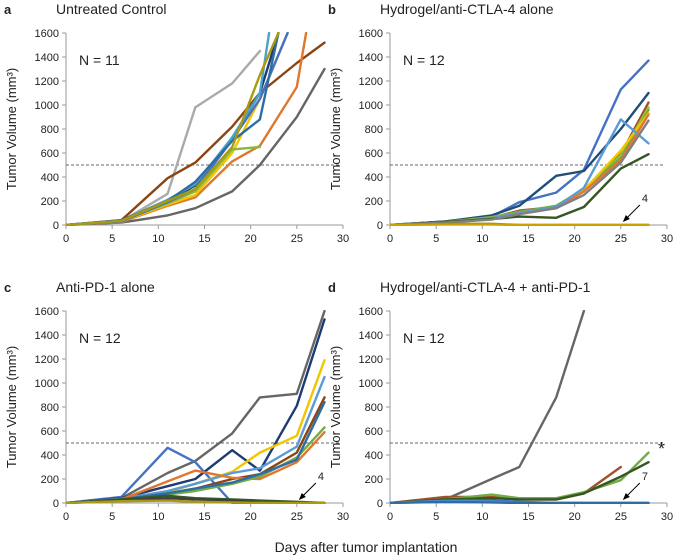  I want to click on panel-label: d, so click(332, 287).